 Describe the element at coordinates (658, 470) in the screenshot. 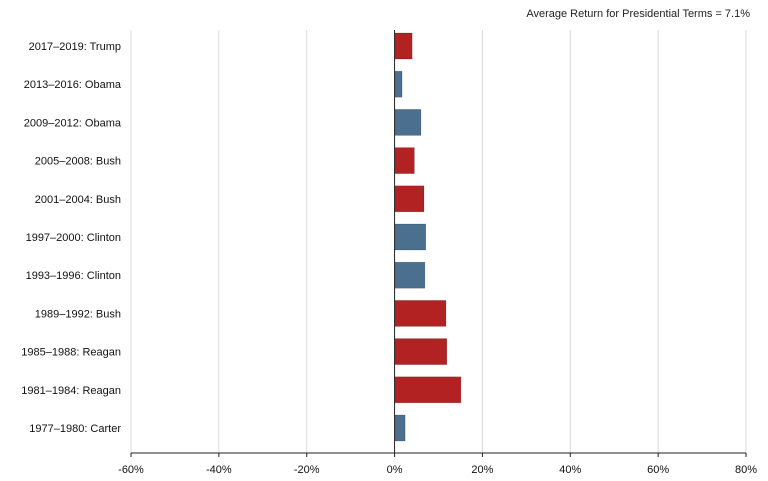

I see `x-tick-label: 60%` at that location.